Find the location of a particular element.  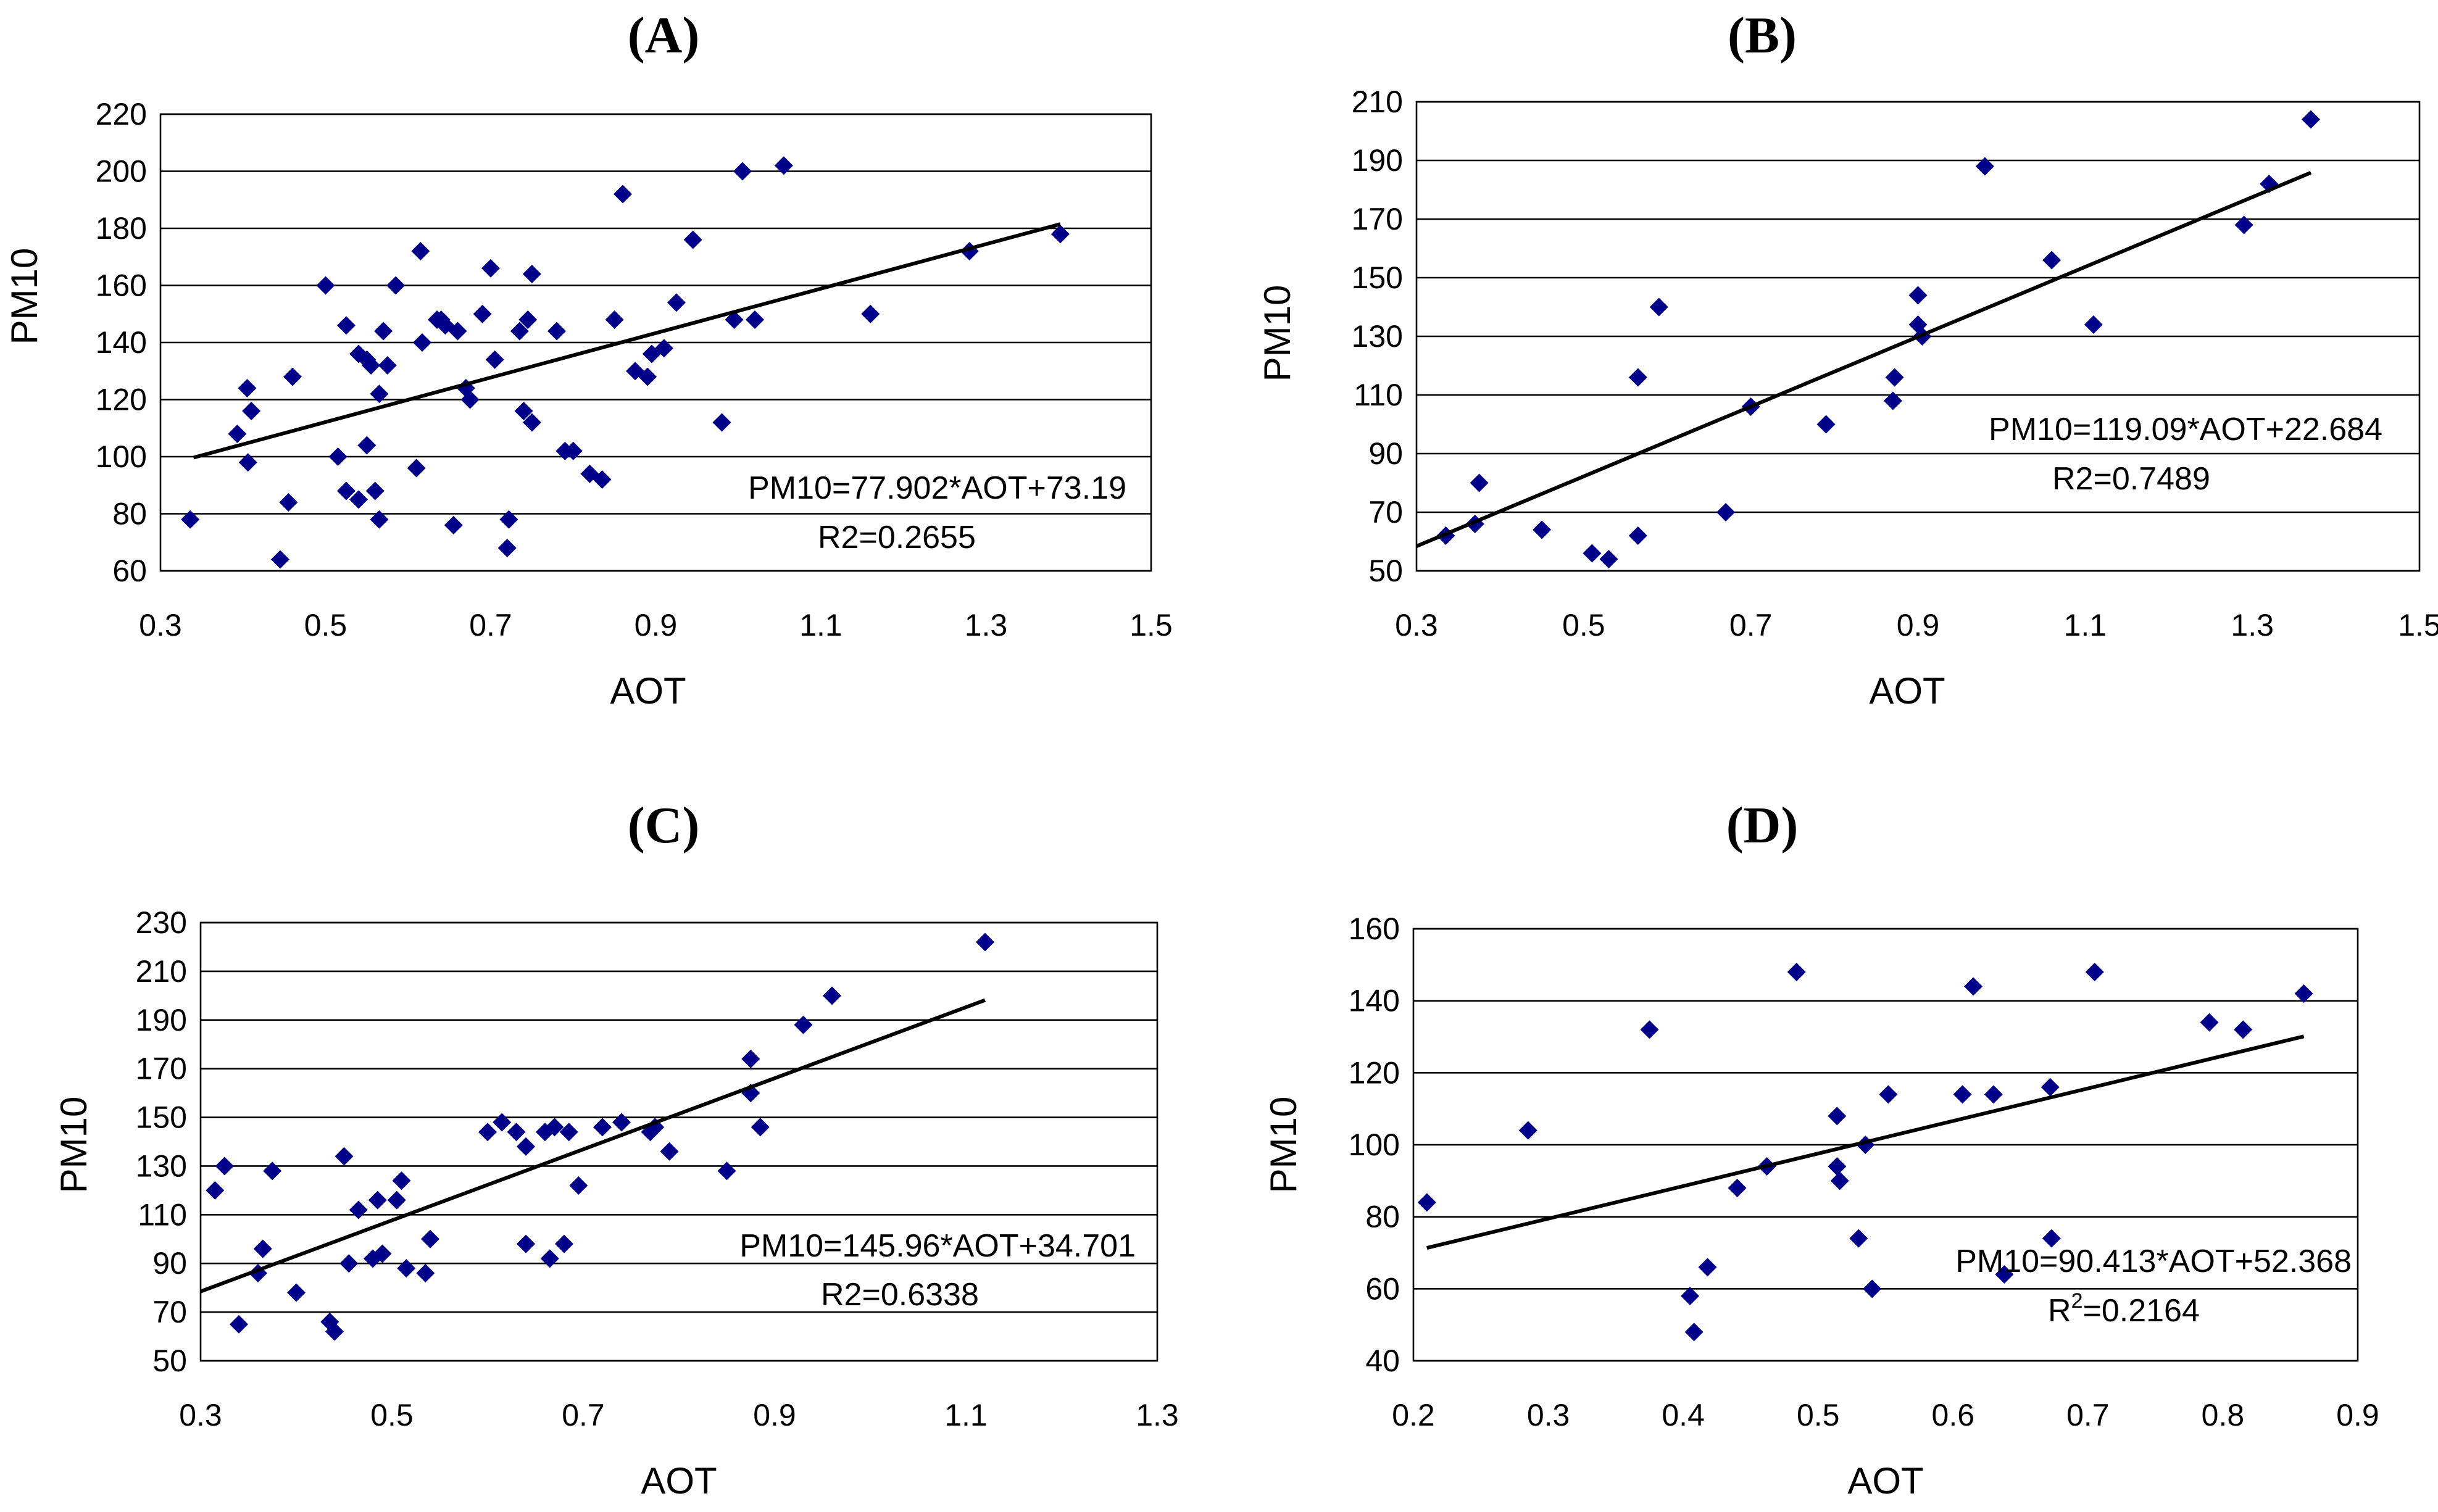

x-tick-label: 0.7 is located at coordinates (2088, 1415).